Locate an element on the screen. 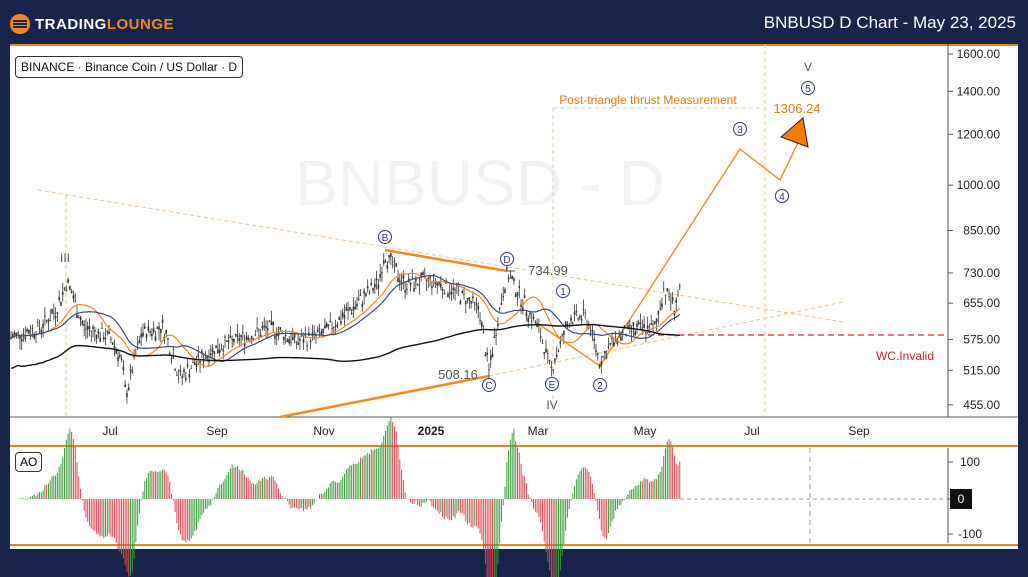 The height and width of the screenshot is (577, 1028). price-tick-label: 655.00 is located at coordinates (981, 303).